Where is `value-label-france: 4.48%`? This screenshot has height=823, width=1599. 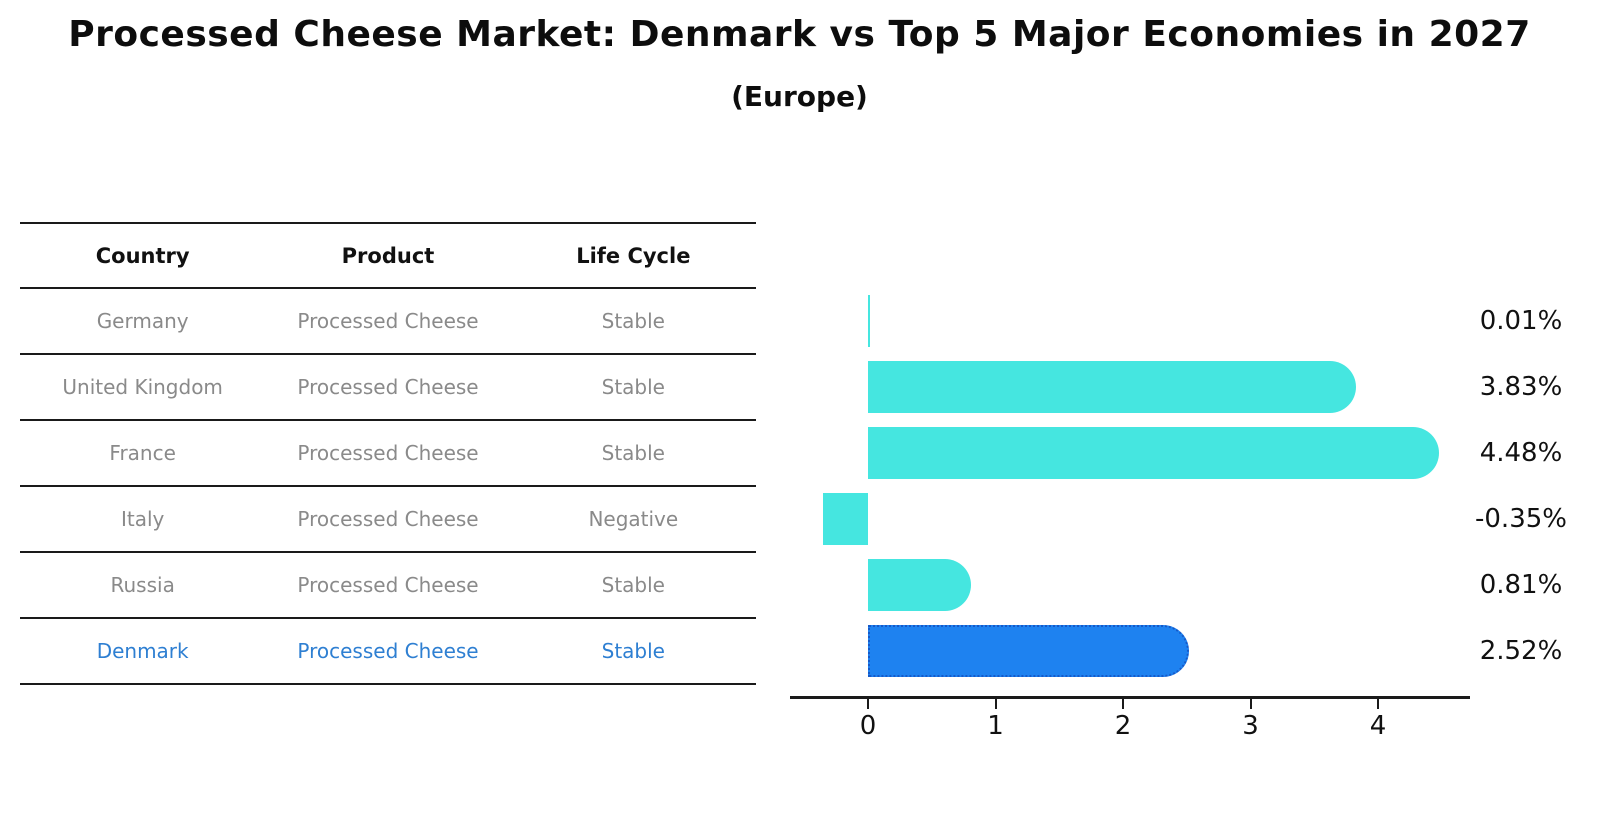
value-label-france: 4.48% is located at coordinates (1521, 453).